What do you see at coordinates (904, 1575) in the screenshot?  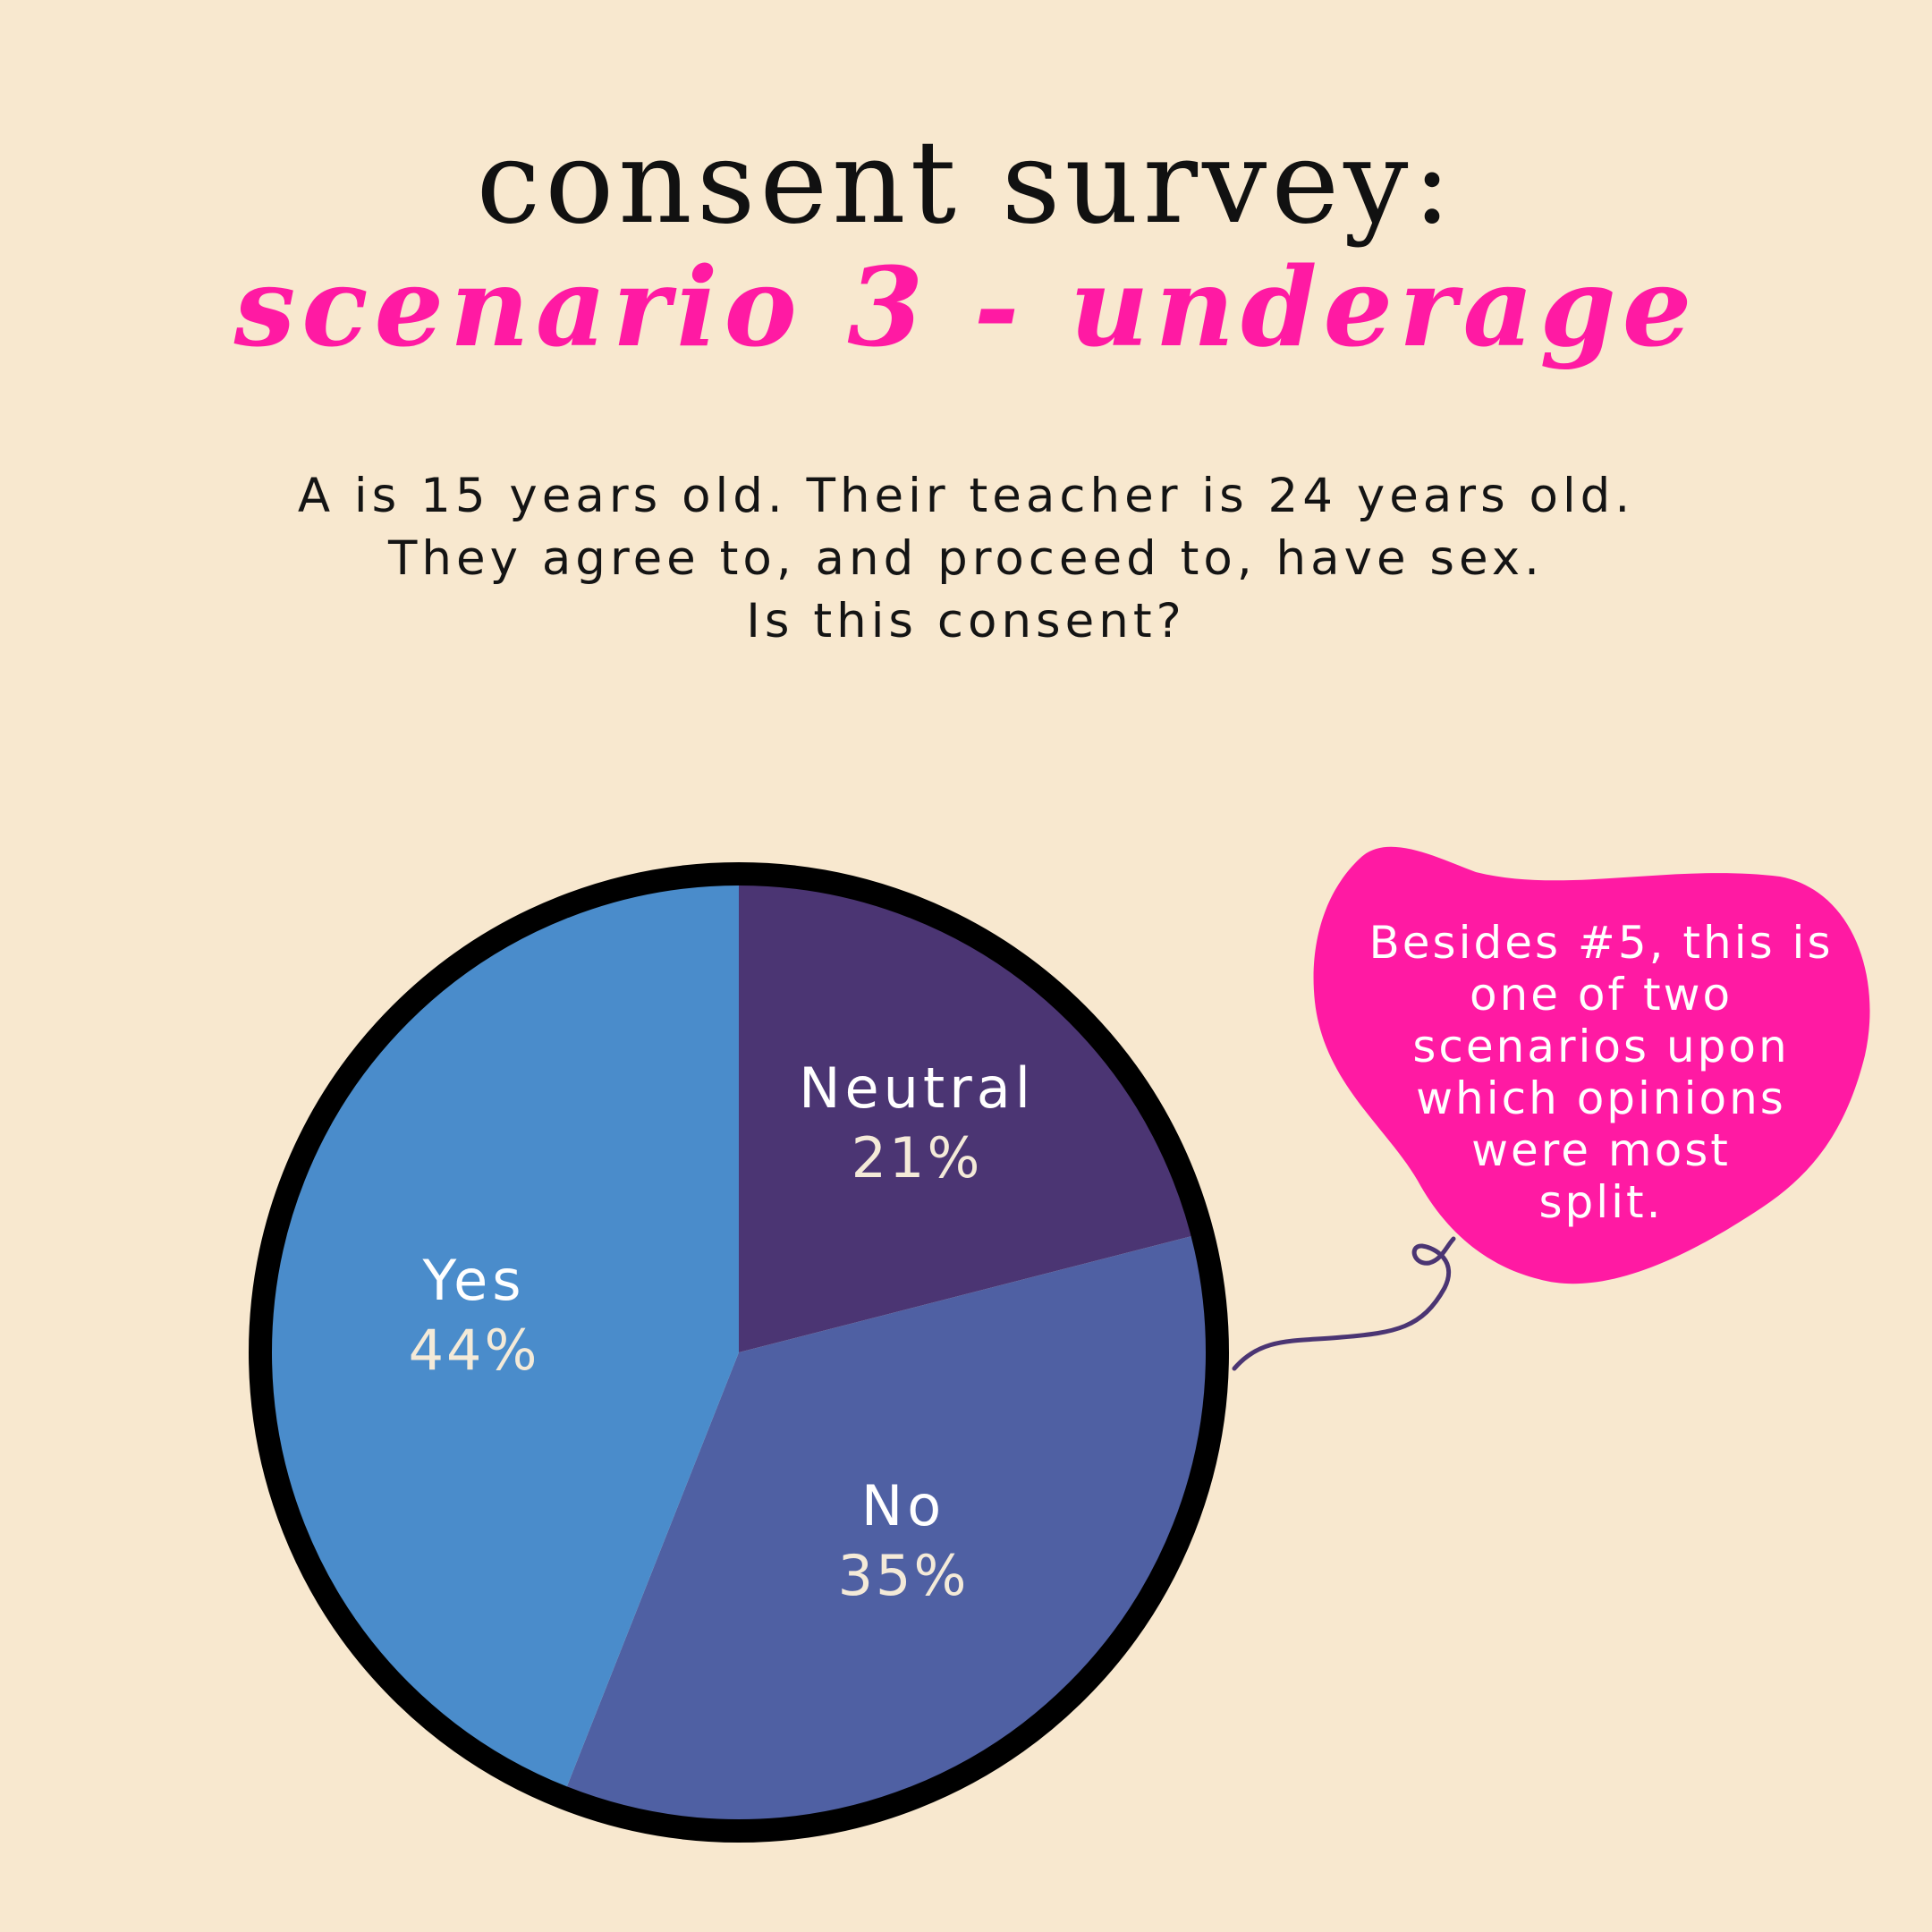 I see `slice-value-no: 35%` at bounding box center [904, 1575].